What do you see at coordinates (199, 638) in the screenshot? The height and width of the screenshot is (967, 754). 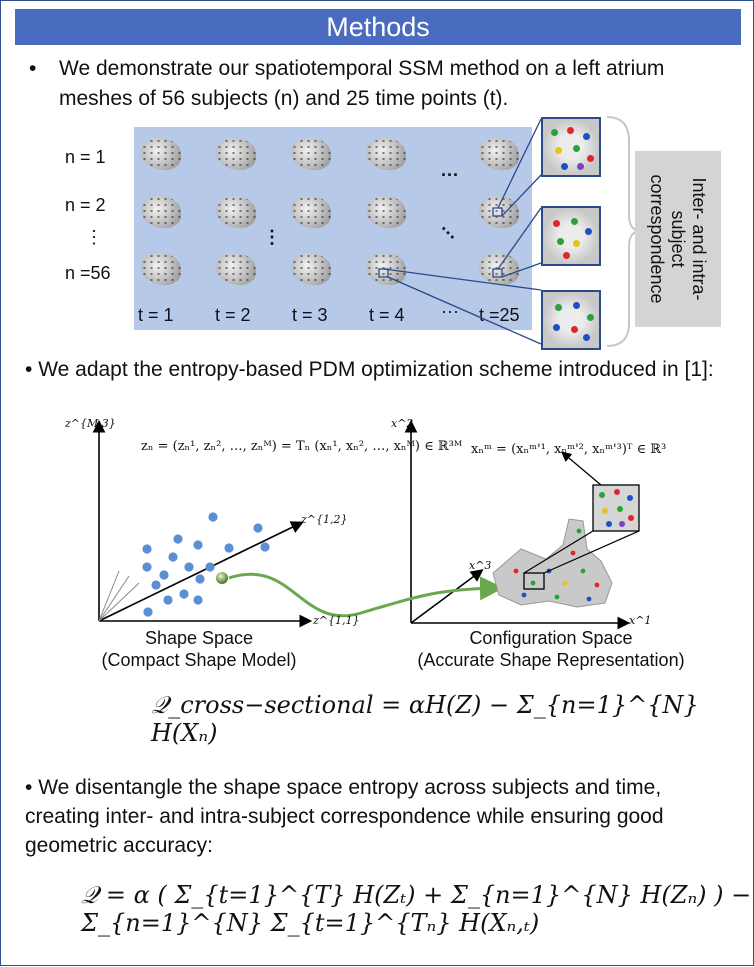 I see `caption-shape-space-title: Shape Space` at bounding box center [199, 638].